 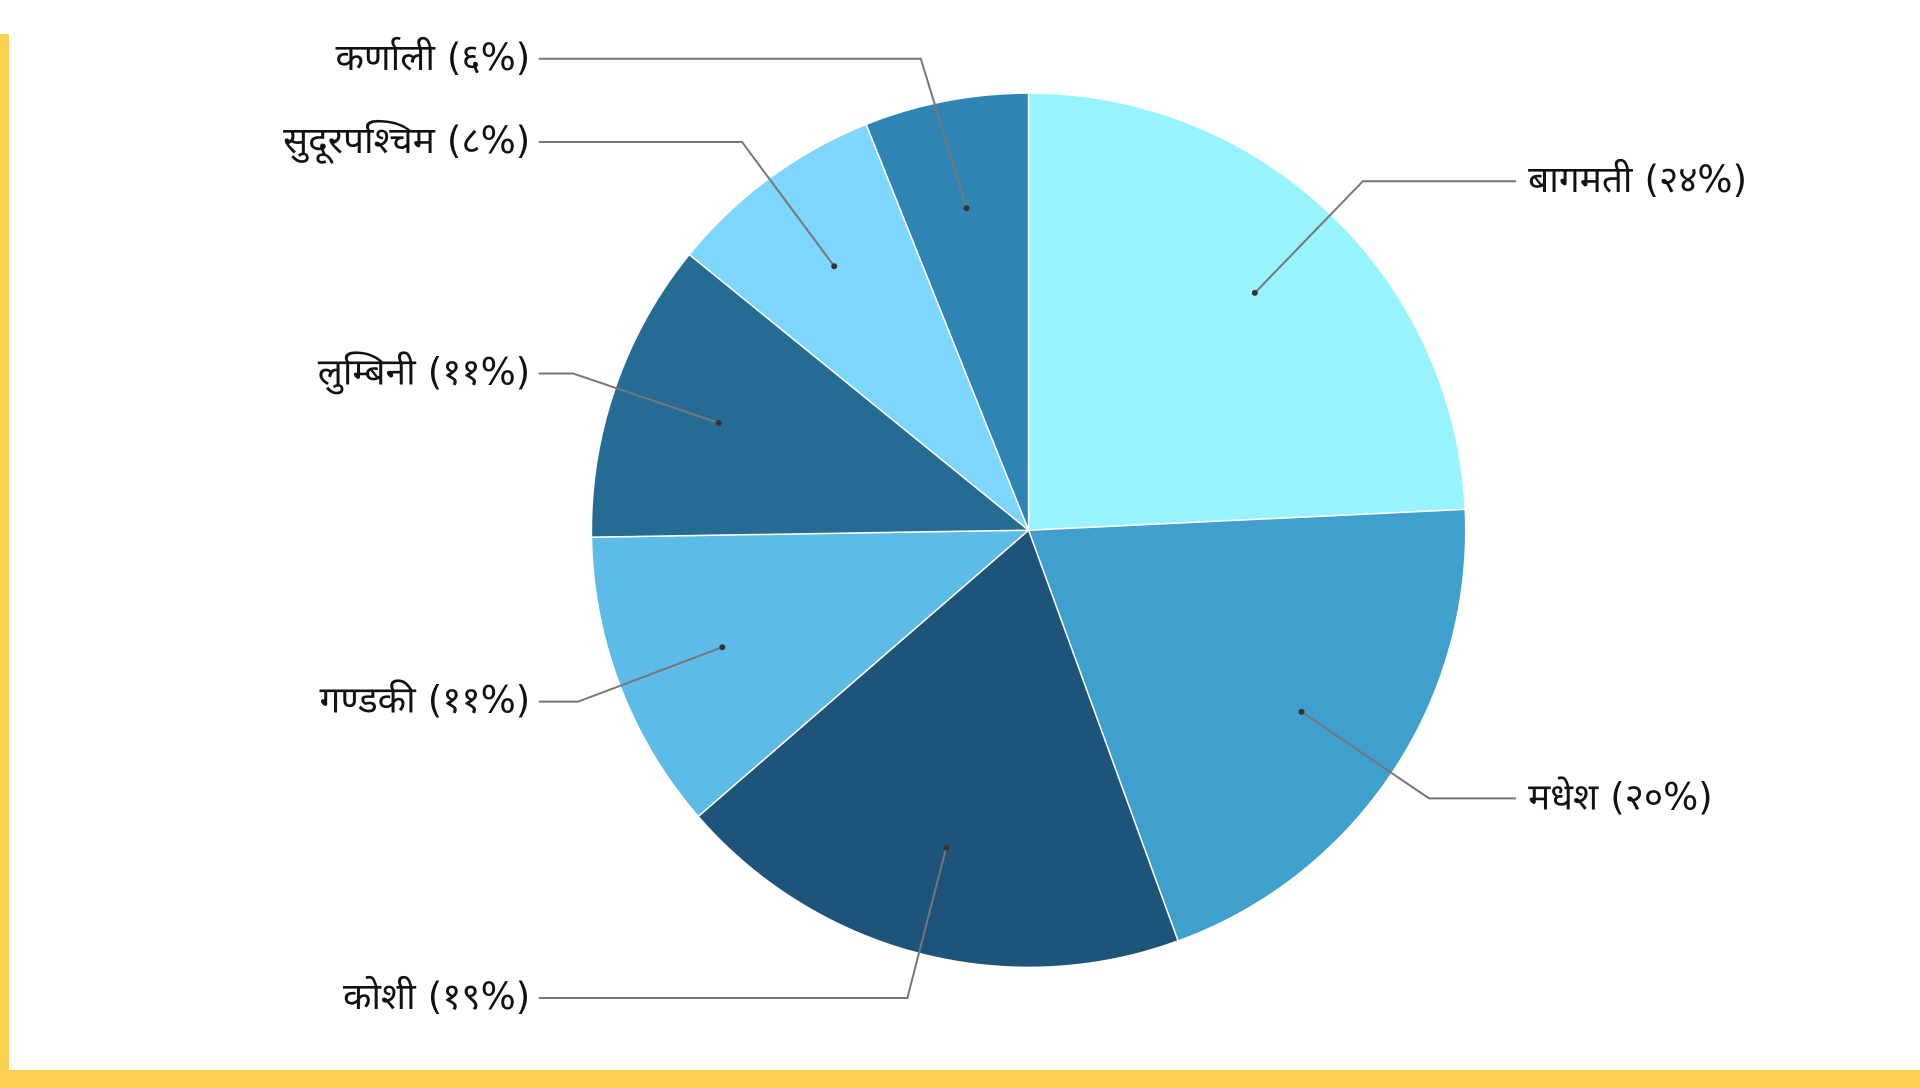 What do you see at coordinates (488, 56) in the screenshot?
I see `slice-value-label: (६%)` at bounding box center [488, 56].